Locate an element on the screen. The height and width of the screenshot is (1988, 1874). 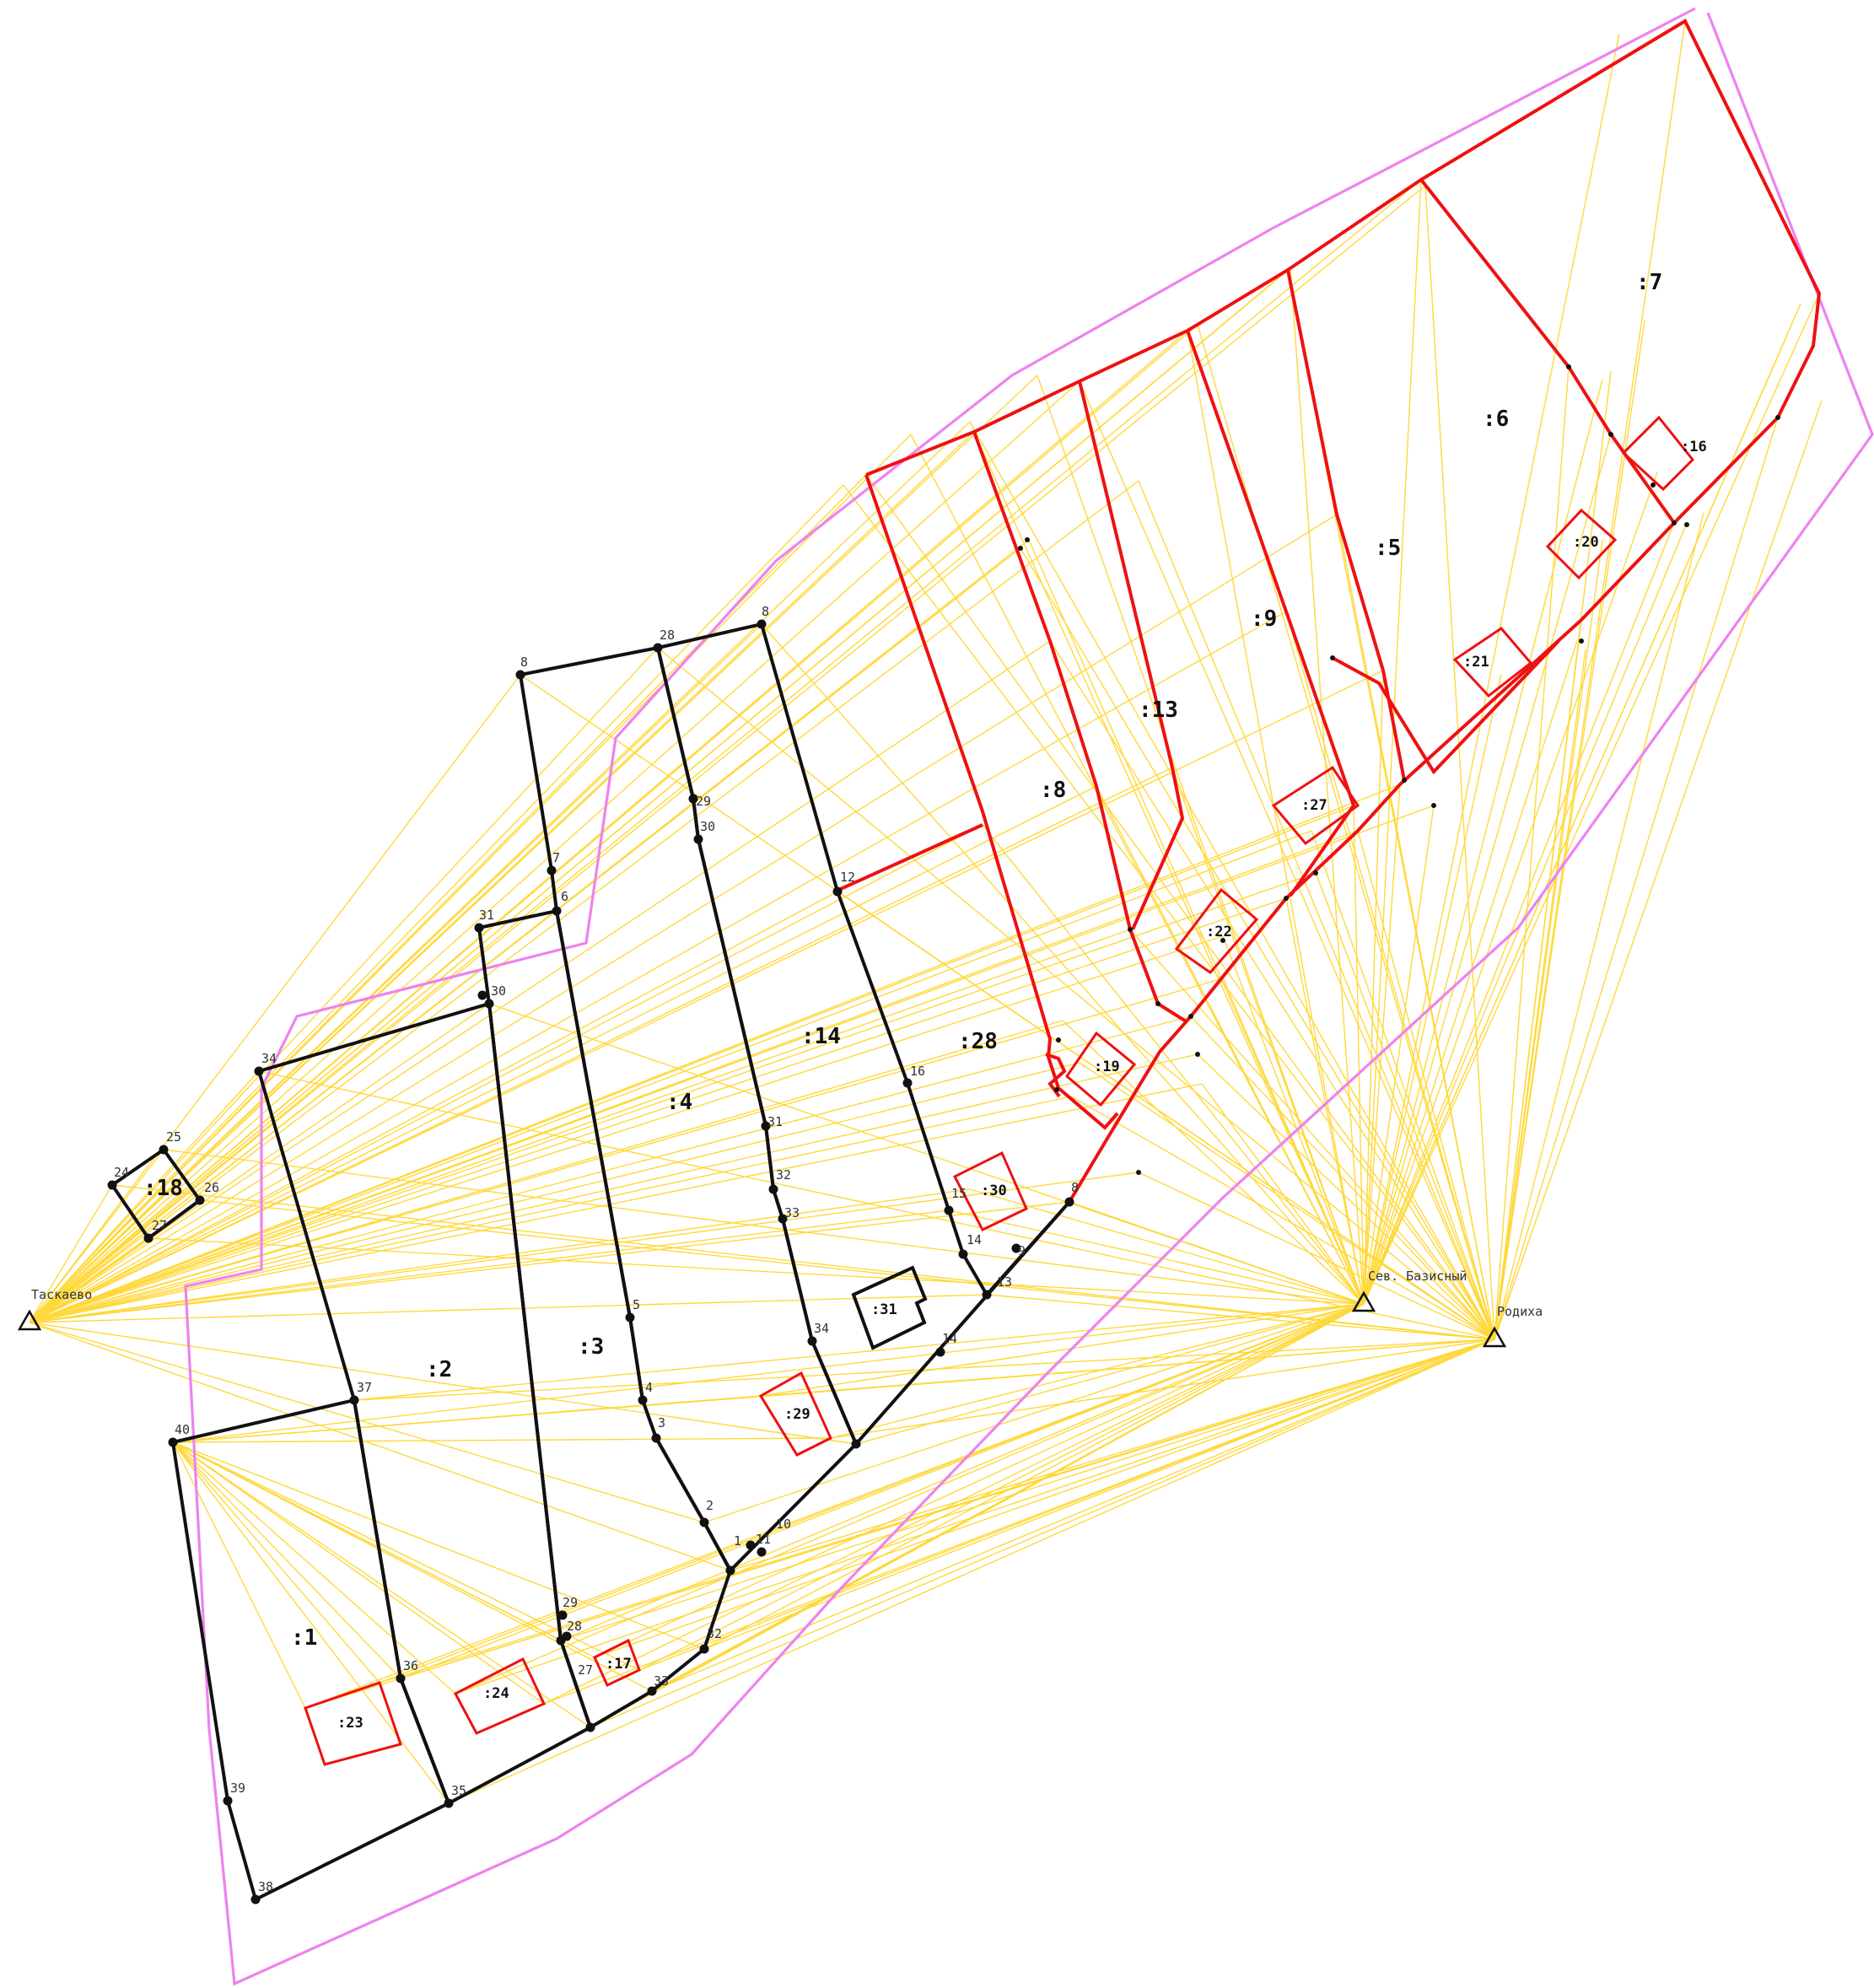
vertex-label: 28 is located at coordinates (667, 636).